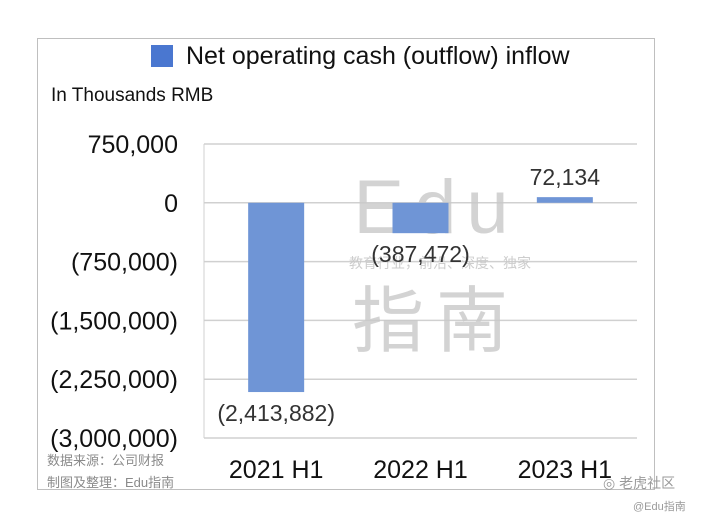 The width and height of the screenshot is (704, 522). What do you see at coordinates (436, 322) in the screenshot?
I see `watermark-cjk: 指南` at bounding box center [436, 322].